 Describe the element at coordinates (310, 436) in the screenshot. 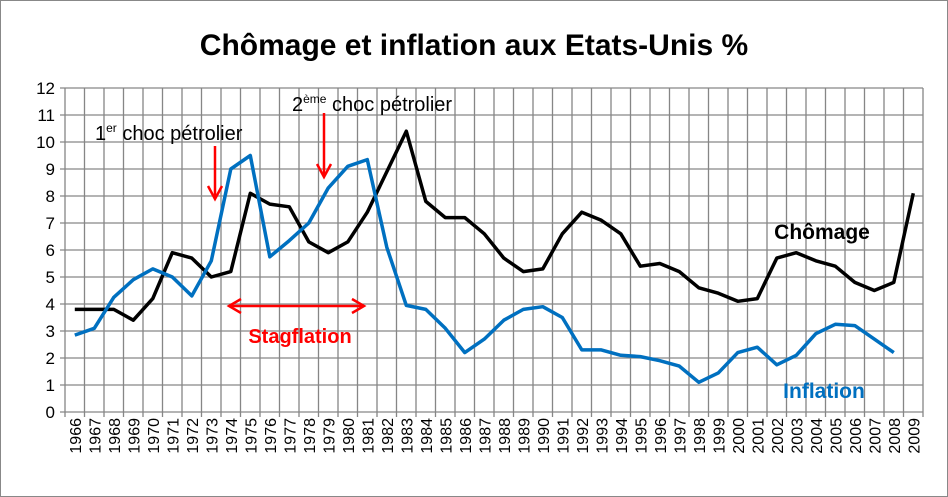

I see `x-tick-label: 1978` at that location.